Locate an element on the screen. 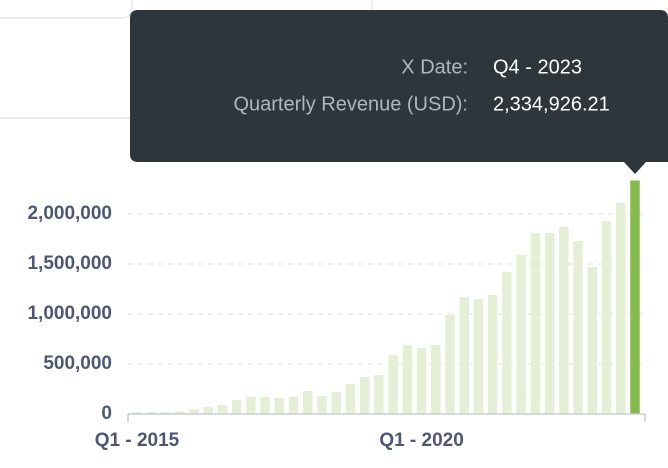 Image resolution: width=668 pixels, height=468 pixels. tooltip-value: Q4 - 2023 is located at coordinates (537, 67).